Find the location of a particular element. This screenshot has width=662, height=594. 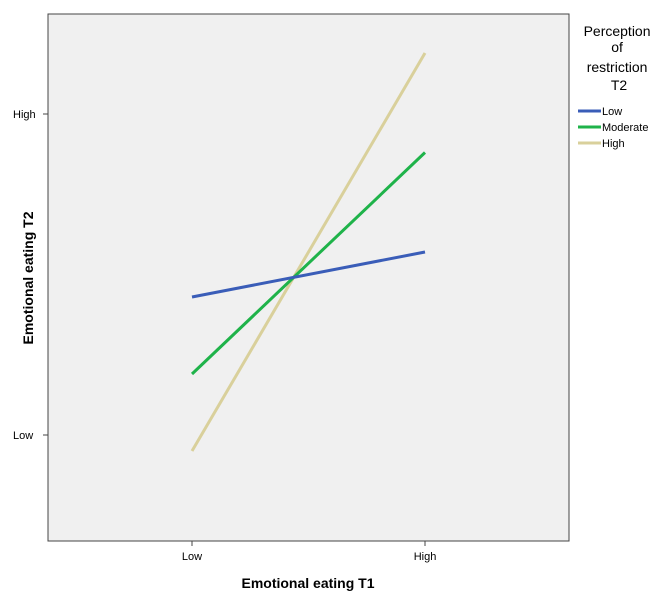

series-line-moderate is located at coordinates (308, 263).